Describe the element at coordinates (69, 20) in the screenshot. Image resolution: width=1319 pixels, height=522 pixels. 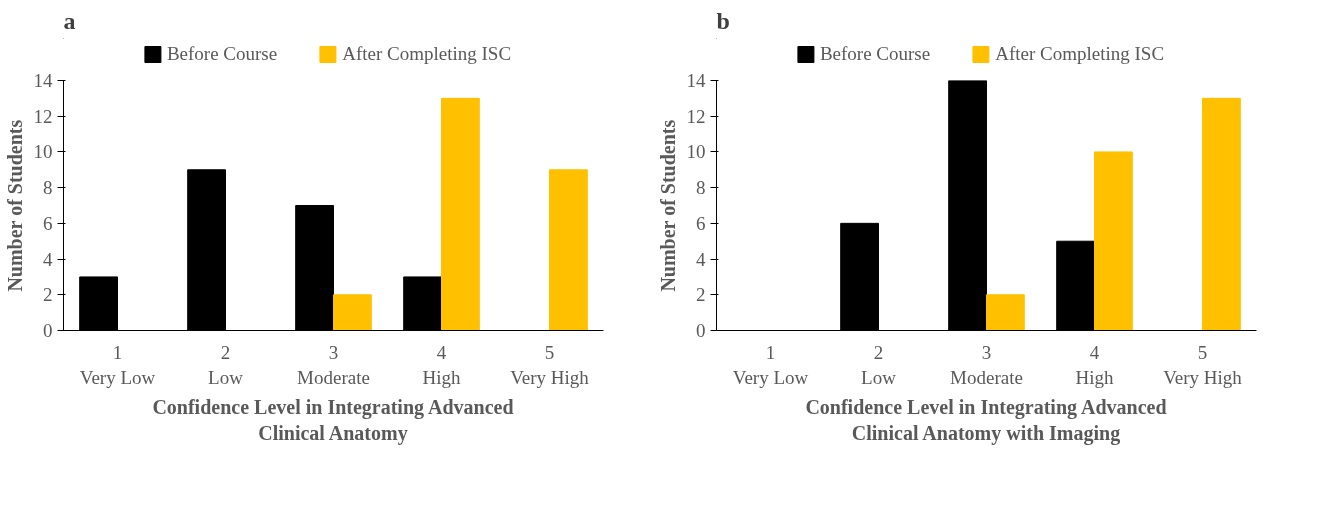
I see `chart-title: a` at that location.